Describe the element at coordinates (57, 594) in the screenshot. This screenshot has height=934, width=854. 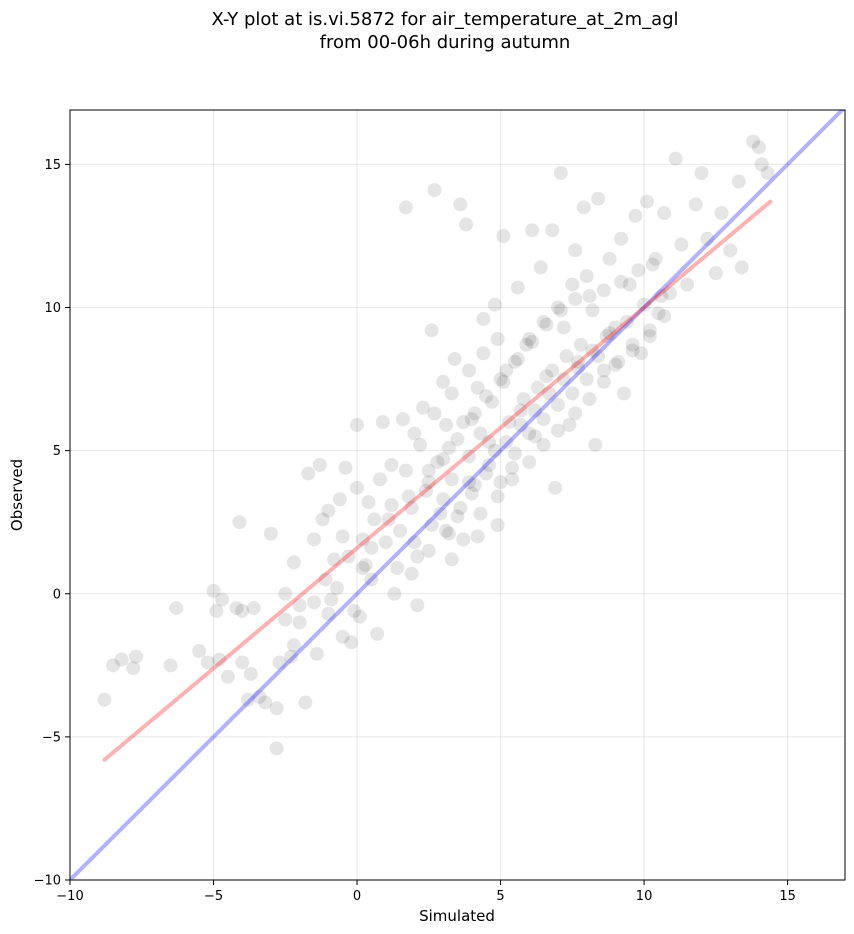
I see `y-tick-label-2: 0` at that location.